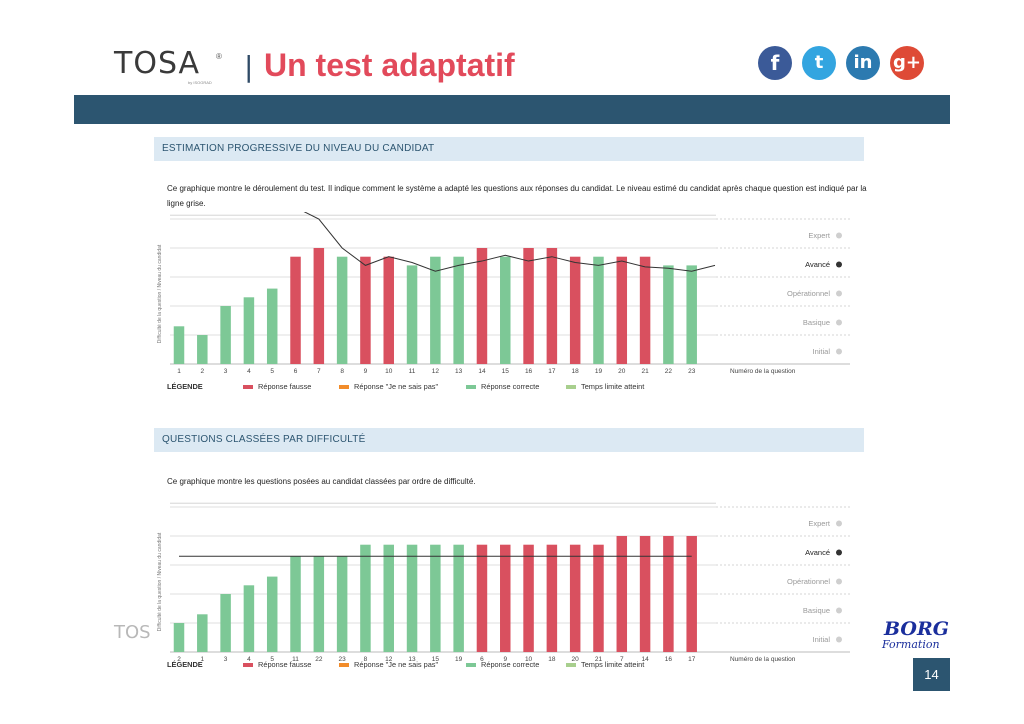  I want to click on x-tick-label: 19, so click(599, 371).